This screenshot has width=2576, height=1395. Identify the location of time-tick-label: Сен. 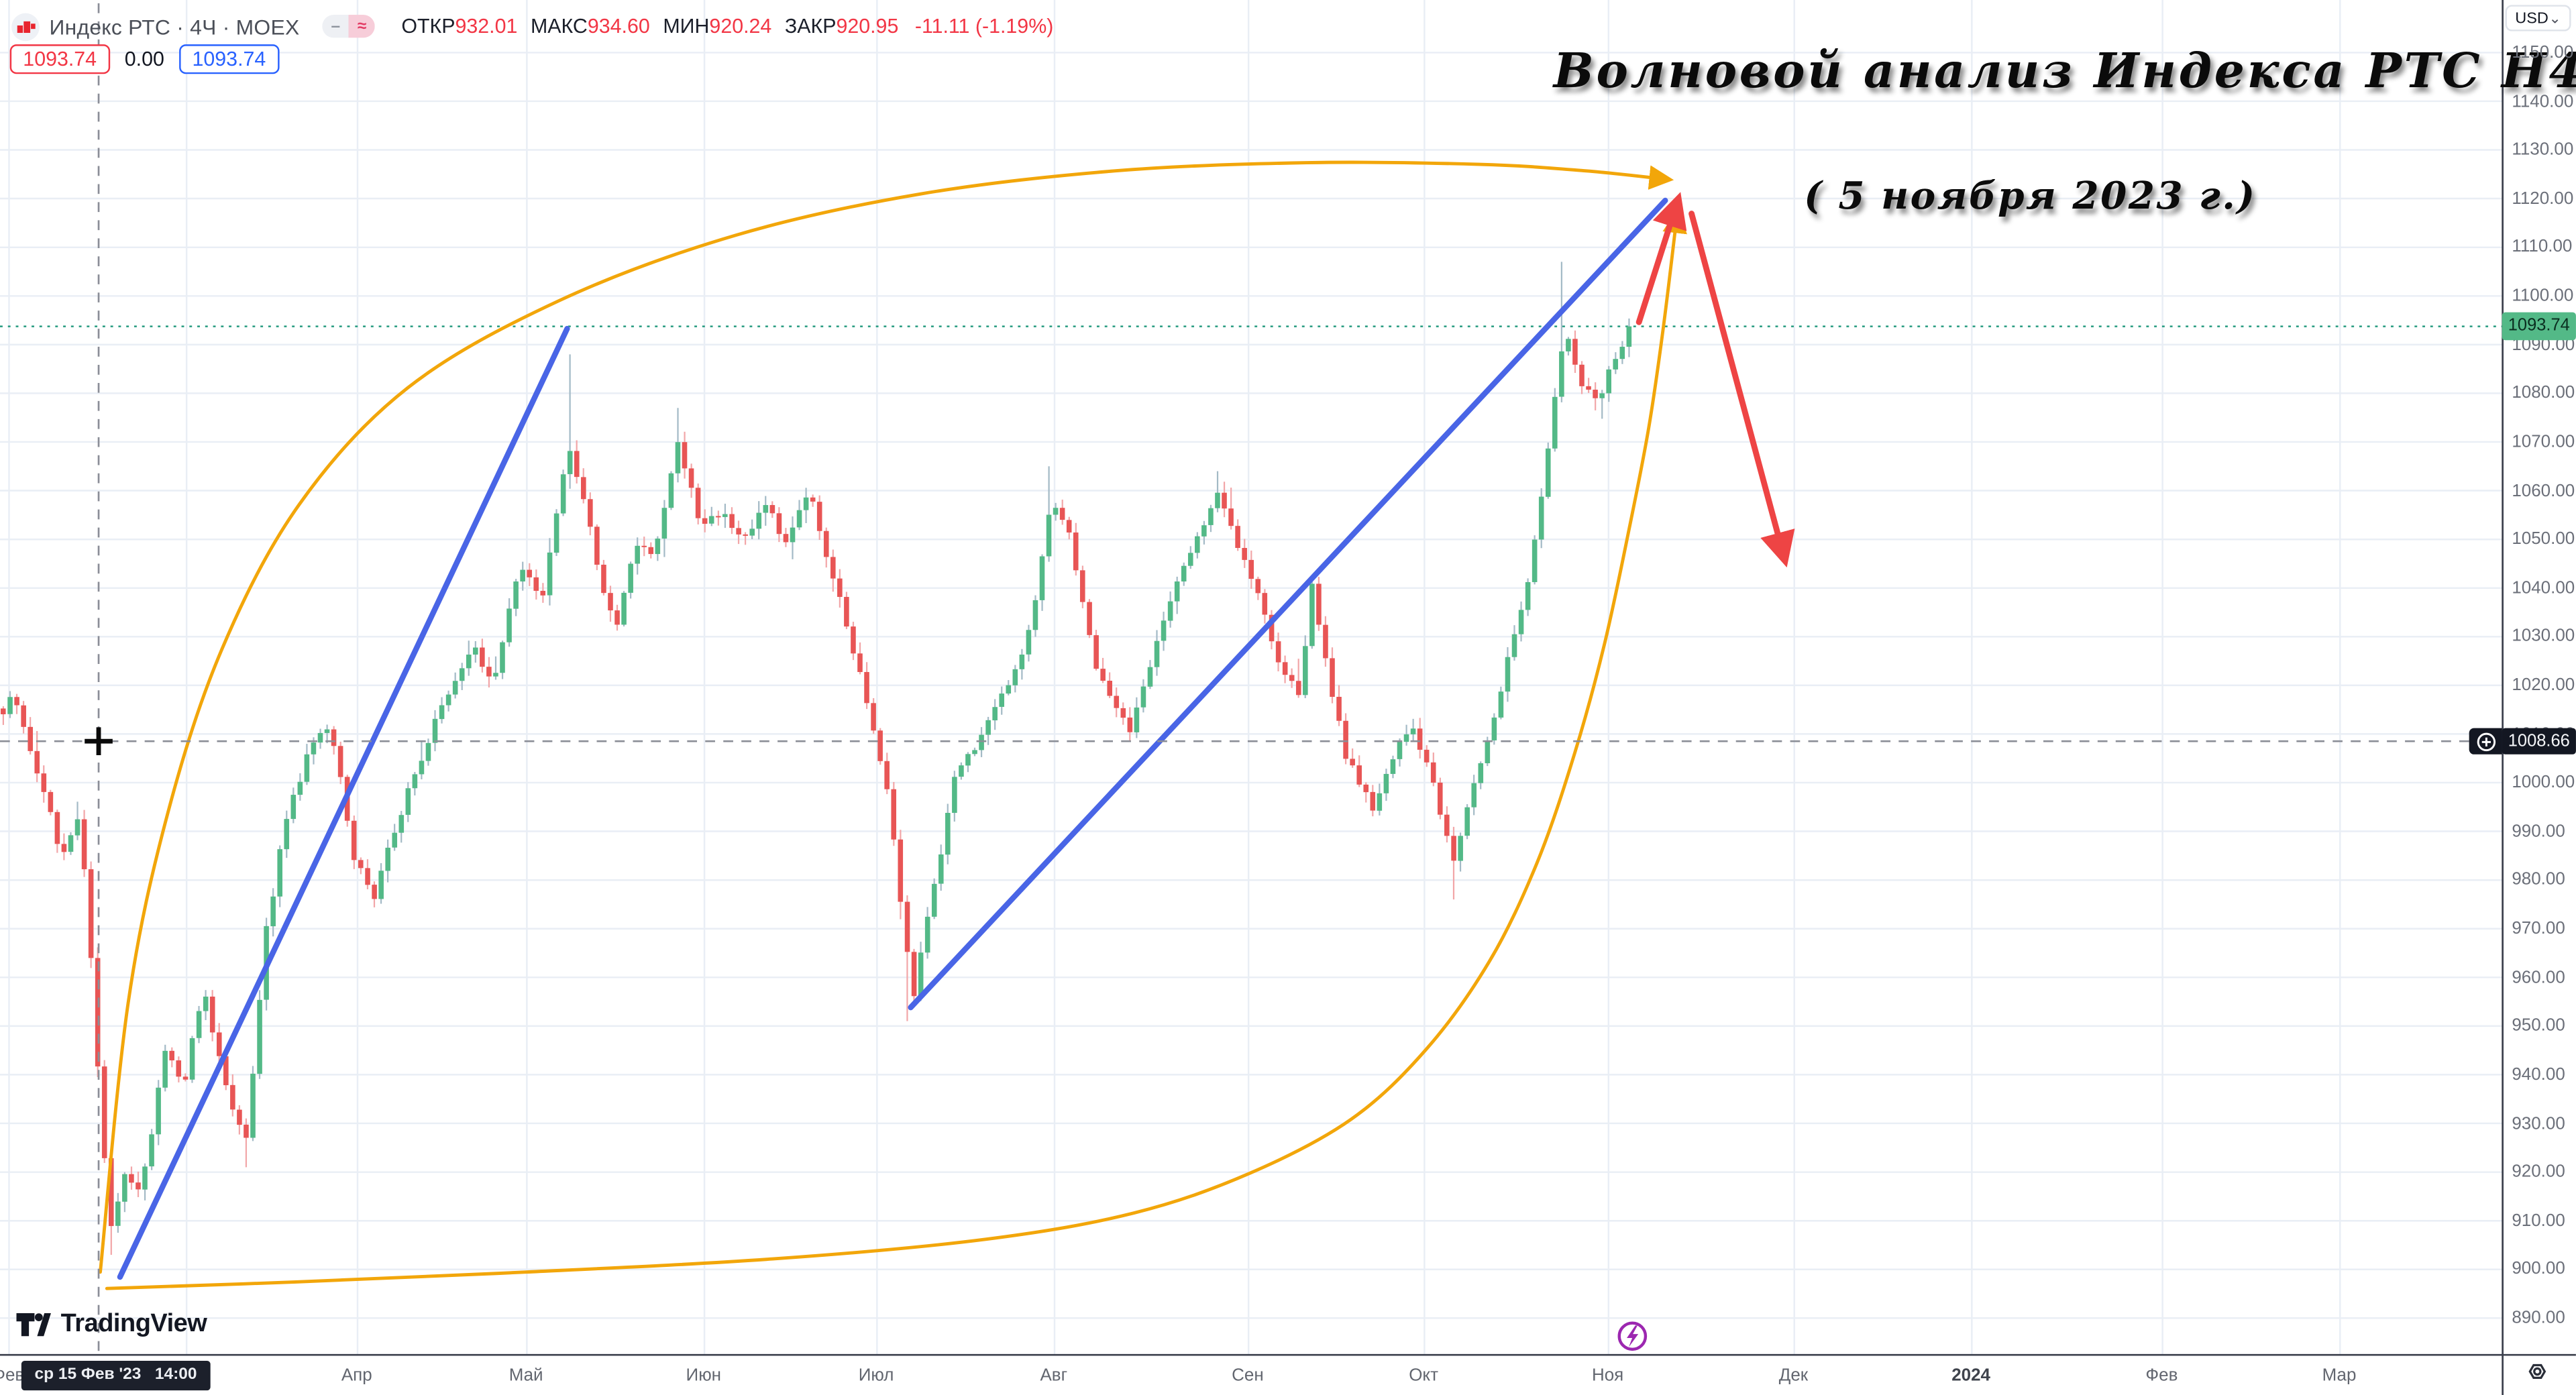
(1248, 1375).